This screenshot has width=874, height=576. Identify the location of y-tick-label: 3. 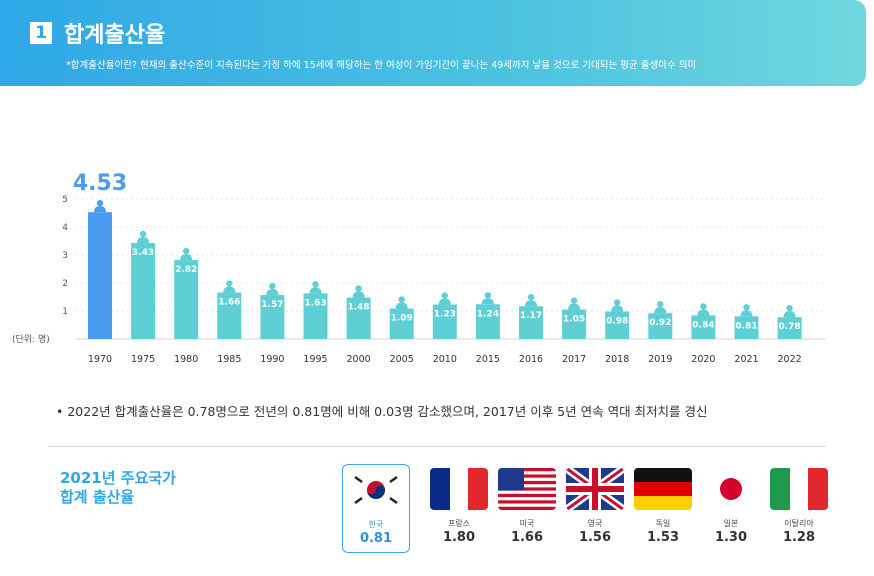
(65, 256).